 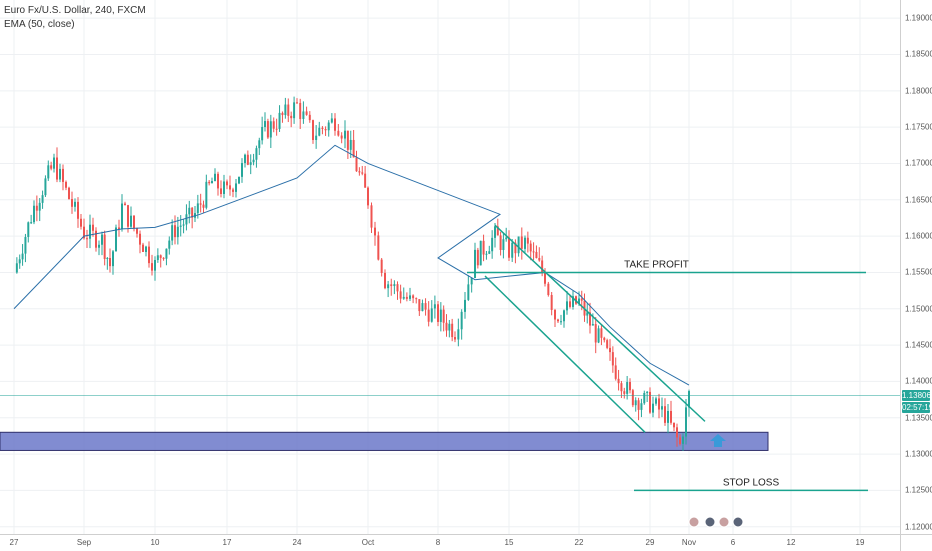 What do you see at coordinates (917, 407) in the screenshot?
I see `countdown-badge: 02:57:19` at bounding box center [917, 407].